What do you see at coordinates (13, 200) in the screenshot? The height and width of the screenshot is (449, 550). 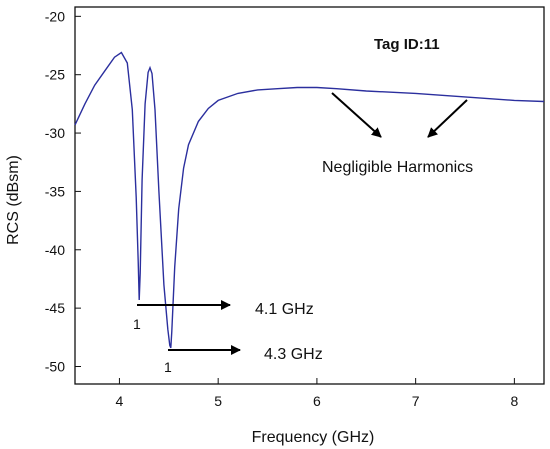 I see `y-axis-label: RCS (dBsm)` at bounding box center [13, 200].